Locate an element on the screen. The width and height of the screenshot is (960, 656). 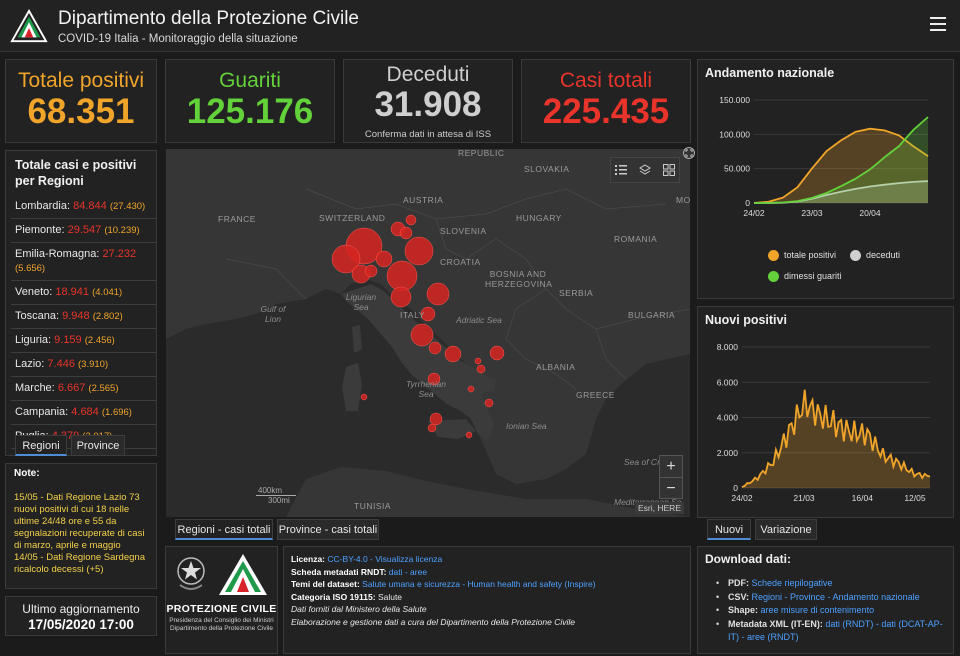
region-positive: (27.430) is located at coordinates (127, 206).